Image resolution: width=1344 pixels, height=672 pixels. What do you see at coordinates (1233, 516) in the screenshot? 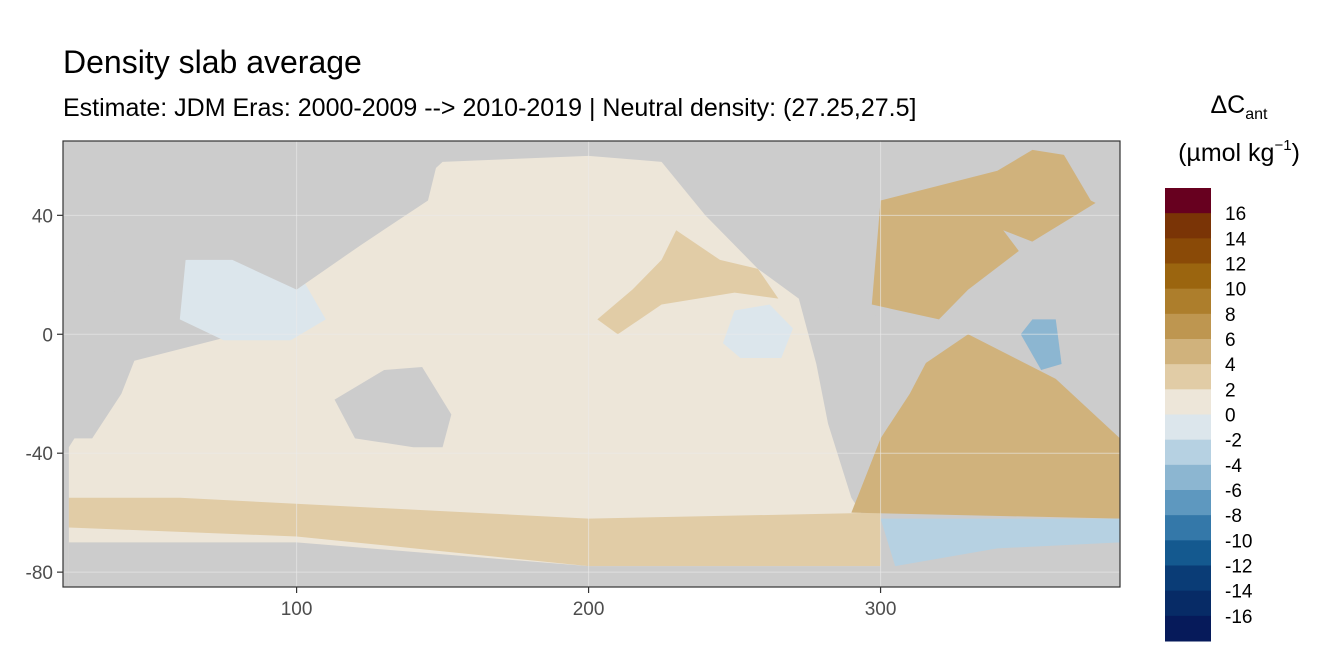
I see `legend-label: -8` at bounding box center [1233, 516].